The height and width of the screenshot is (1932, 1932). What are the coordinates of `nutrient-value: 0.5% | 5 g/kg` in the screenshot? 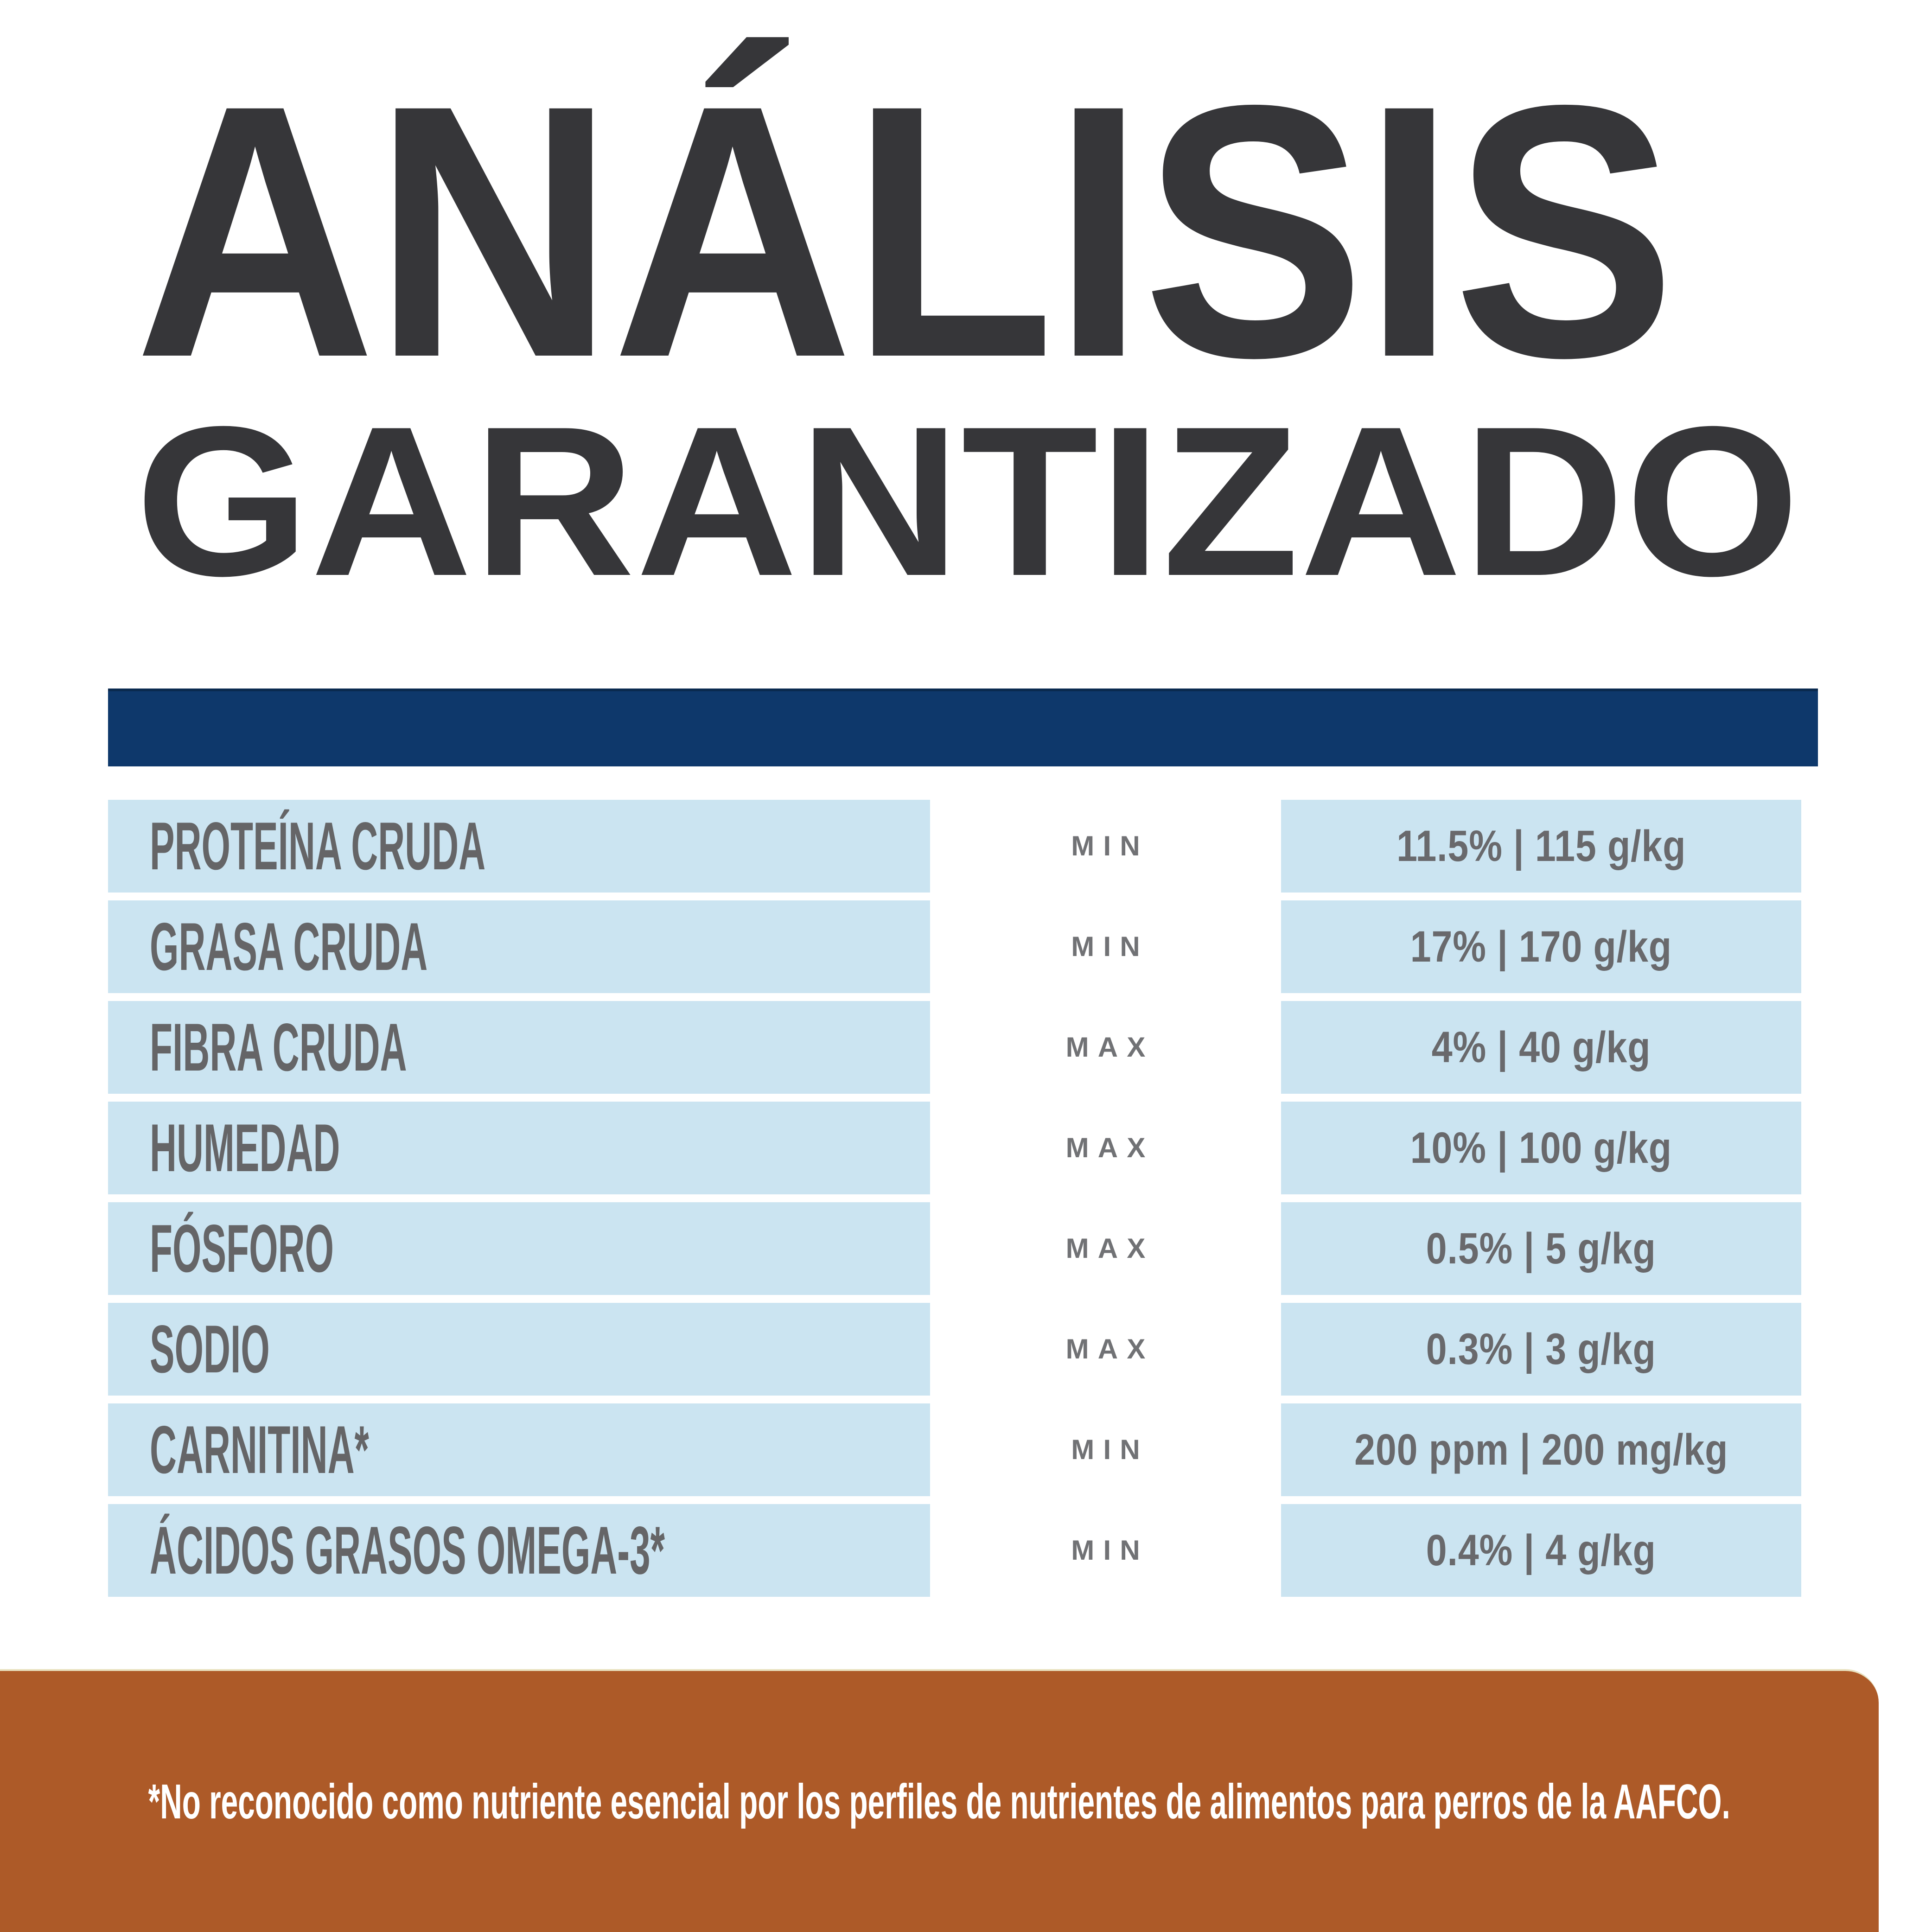 It's located at (1541, 1249).